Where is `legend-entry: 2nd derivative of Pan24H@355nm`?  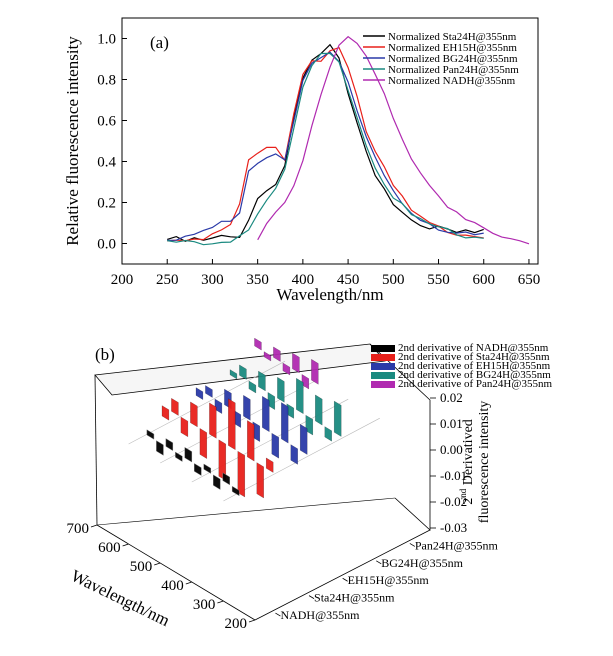 legend-entry: 2nd derivative of Pan24H@355nm is located at coordinates (475, 384).